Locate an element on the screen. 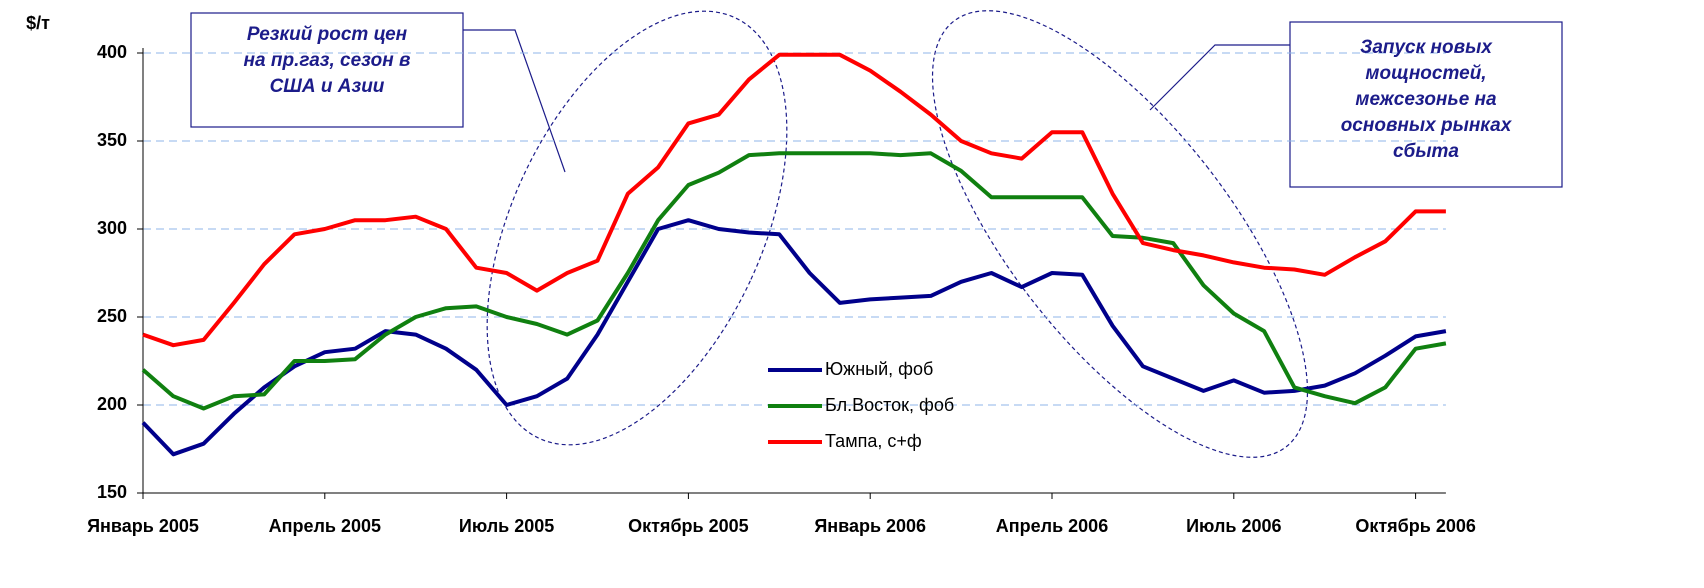 Image resolution: width=1704 pixels, height=588 pixels. y-tick-label: 200 is located at coordinates (112, 404).